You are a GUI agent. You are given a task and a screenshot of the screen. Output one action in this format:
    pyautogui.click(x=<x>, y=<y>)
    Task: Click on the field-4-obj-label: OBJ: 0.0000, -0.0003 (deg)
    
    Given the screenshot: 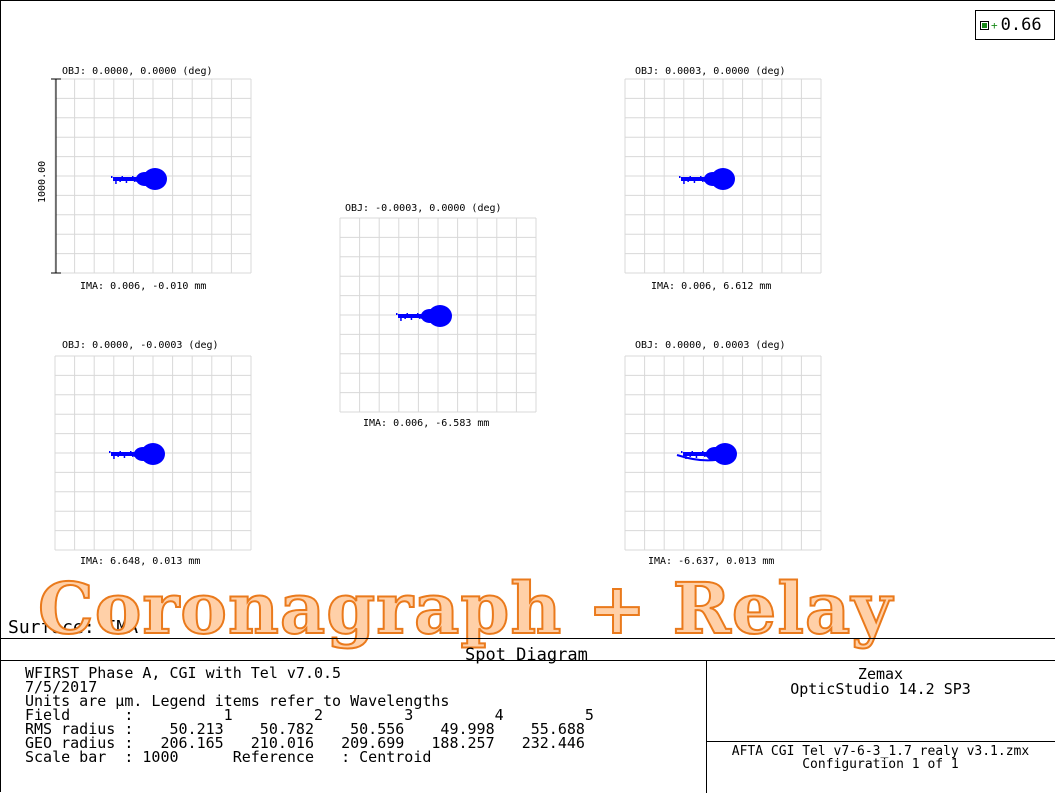 What is the action you would take?
    pyautogui.click(x=140, y=345)
    